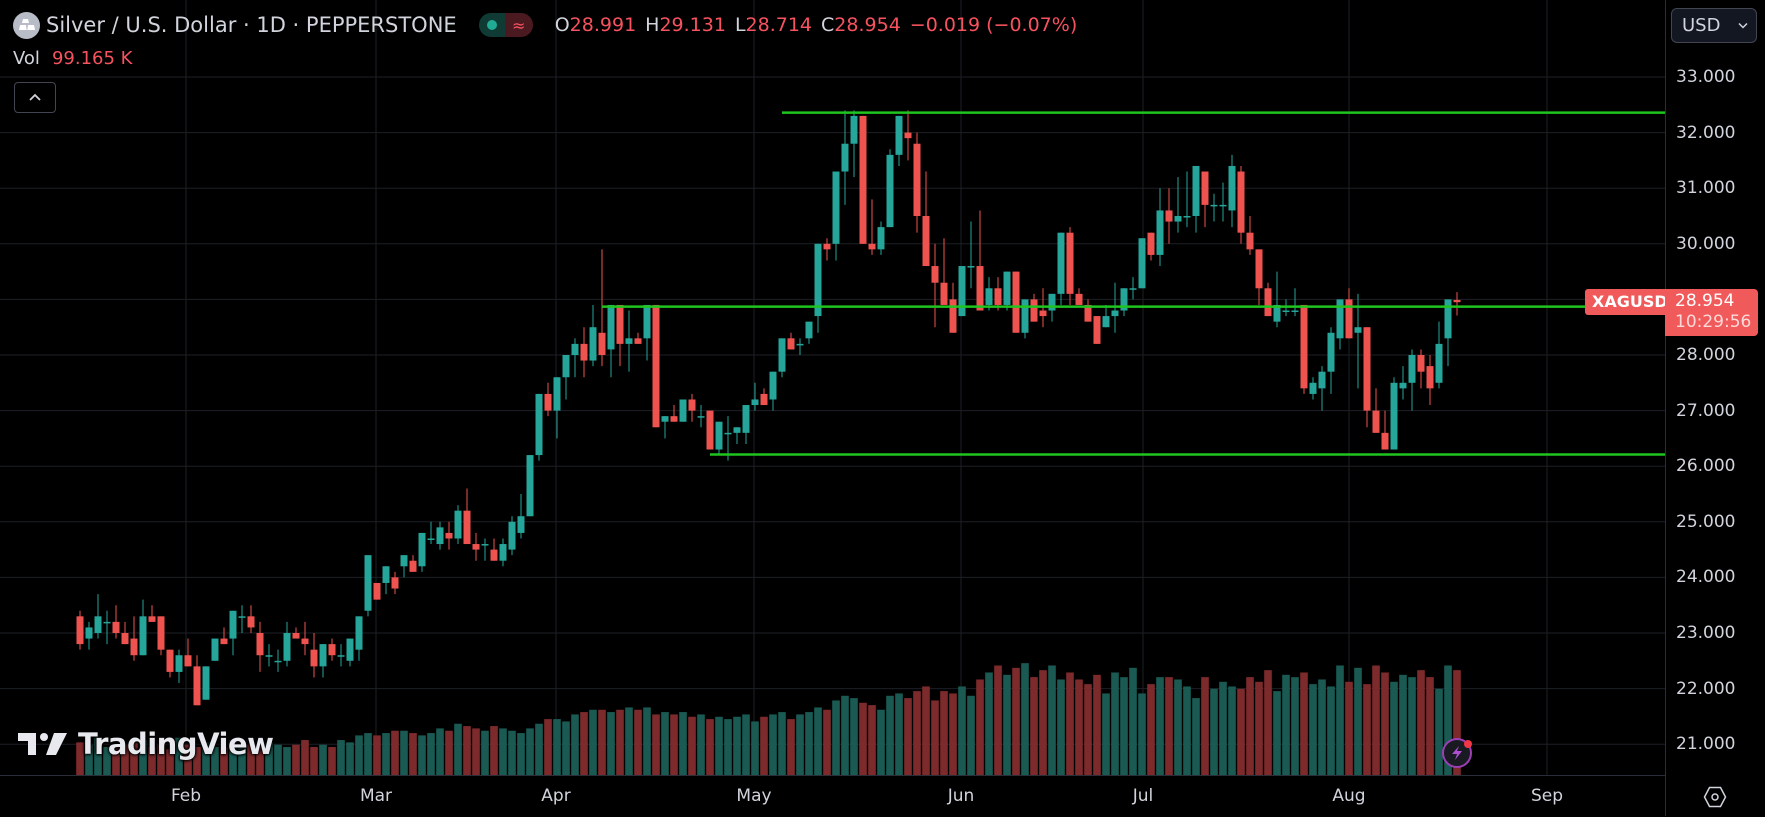 This screenshot has height=817, width=1765. I want to click on time-tick: May, so click(754, 796).